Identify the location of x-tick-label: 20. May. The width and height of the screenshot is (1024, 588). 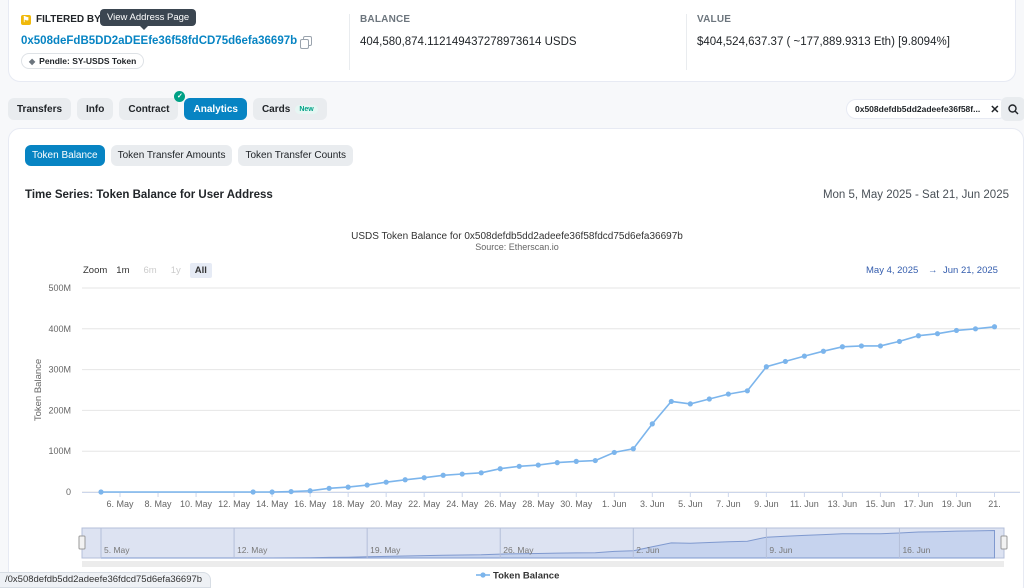
(386, 504).